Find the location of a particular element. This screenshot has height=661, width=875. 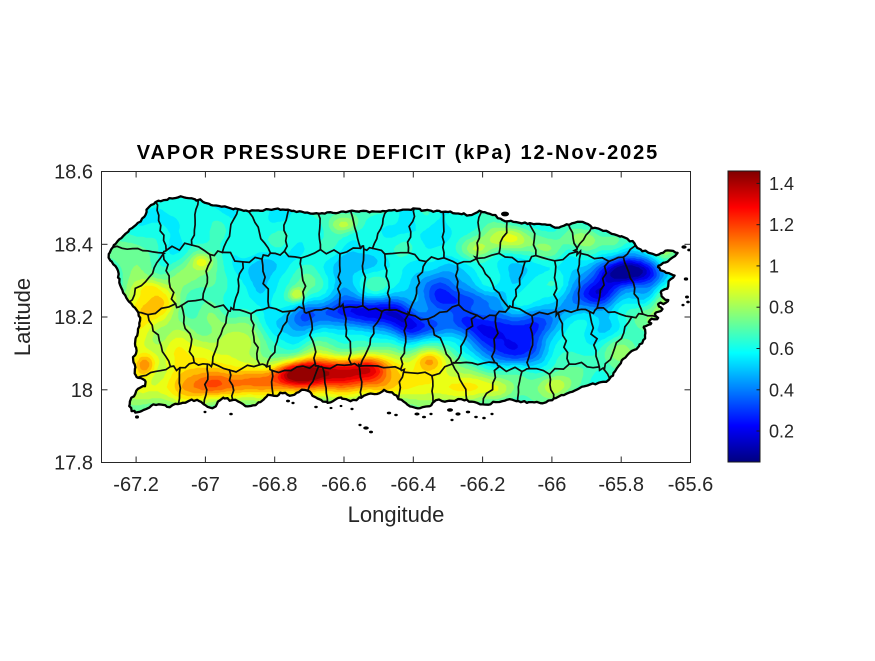

svg-text: 18.2 is located at coordinates (73, 318).